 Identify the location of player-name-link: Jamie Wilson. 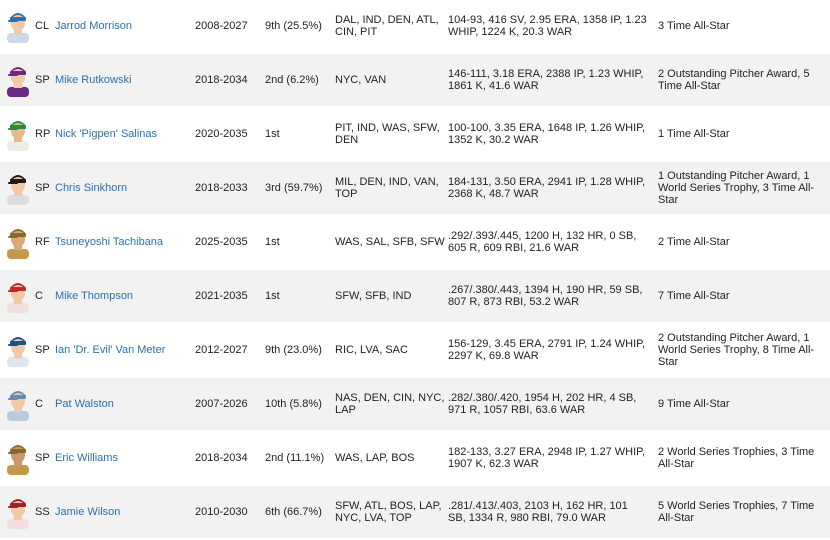
(88, 512).